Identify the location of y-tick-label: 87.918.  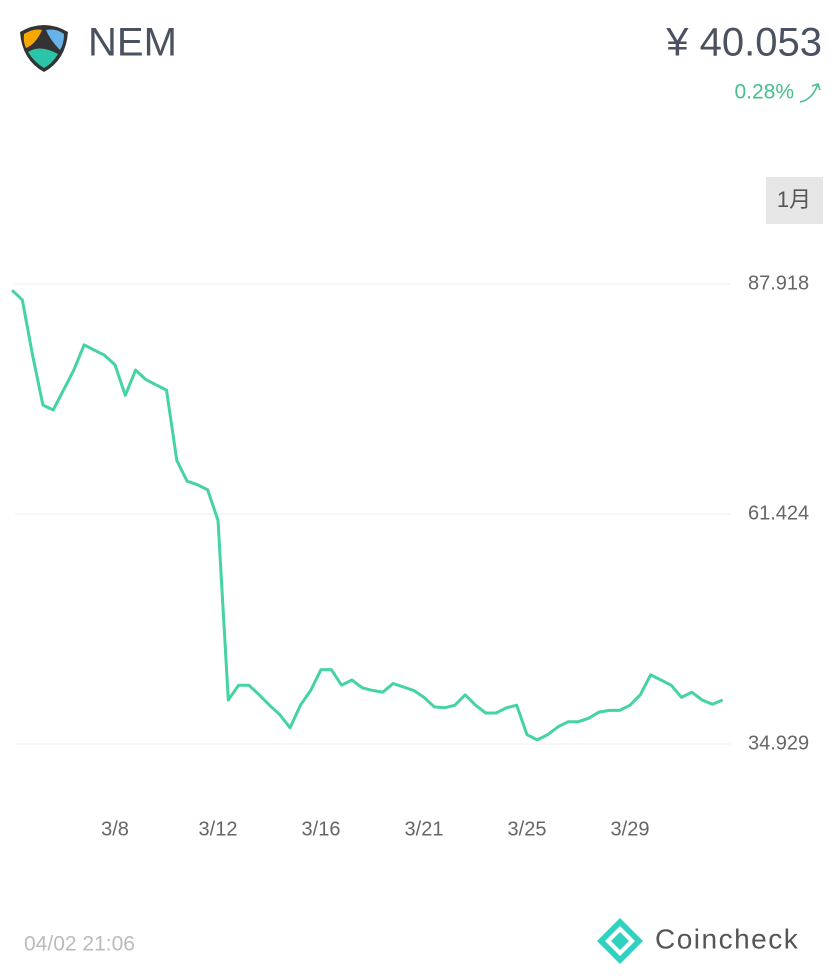
(778, 283).